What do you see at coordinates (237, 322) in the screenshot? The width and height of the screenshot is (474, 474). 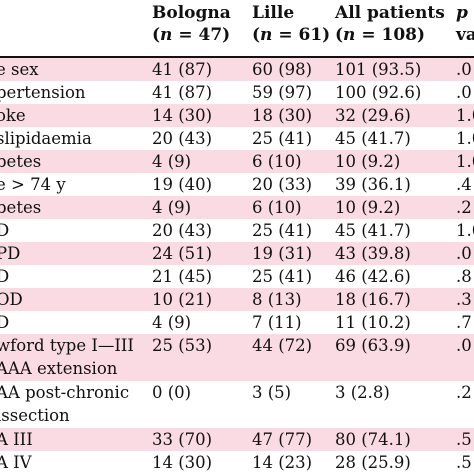 I see `table-row: D 4 (9) 7 (11) 11 (10.2) .7` at bounding box center [237, 322].